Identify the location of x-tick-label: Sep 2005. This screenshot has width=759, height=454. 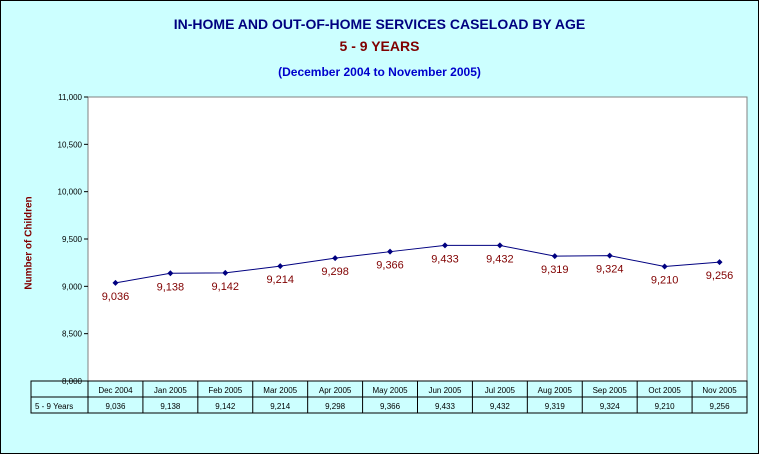
(610, 390).